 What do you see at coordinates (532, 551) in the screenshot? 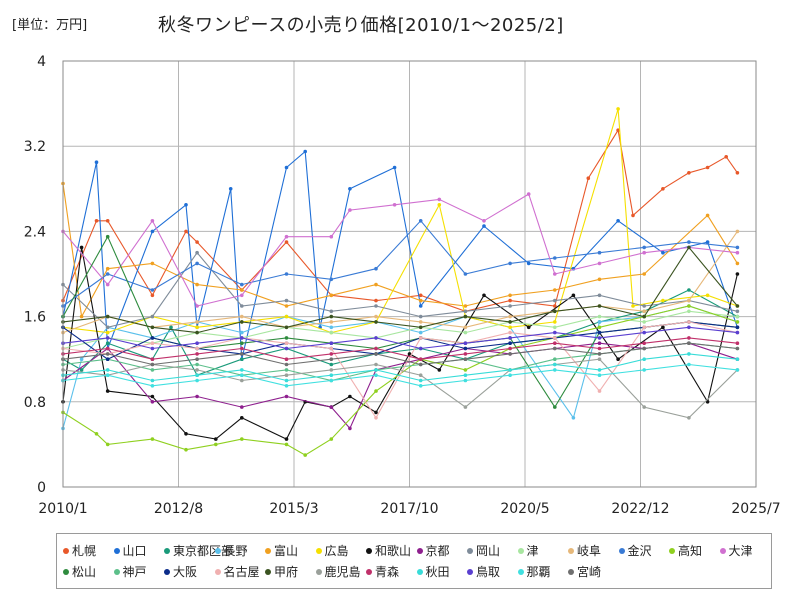
I see `legend-label: 津` at bounding box center [532, 551].